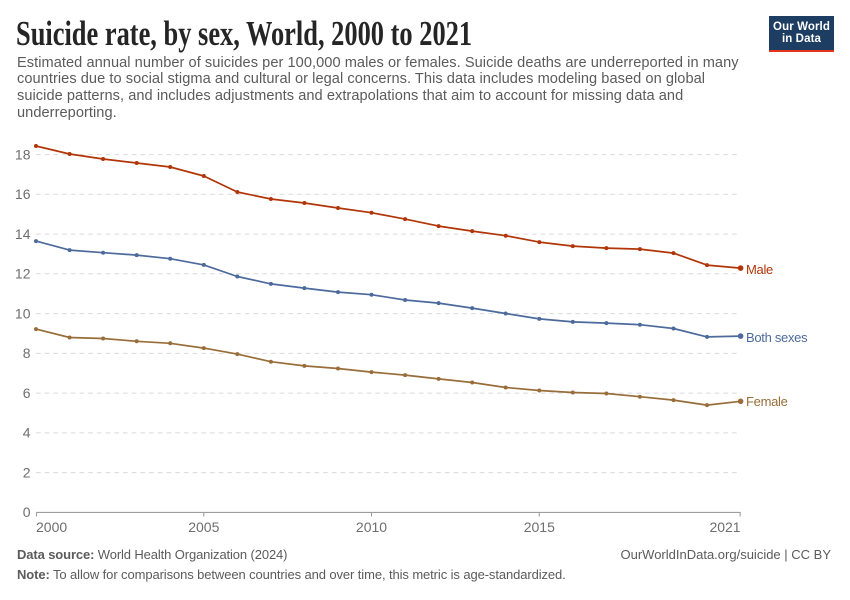  Describe the element at coordinates (27, 353) in the screenshot. I see `svg-text: 8` at that location.